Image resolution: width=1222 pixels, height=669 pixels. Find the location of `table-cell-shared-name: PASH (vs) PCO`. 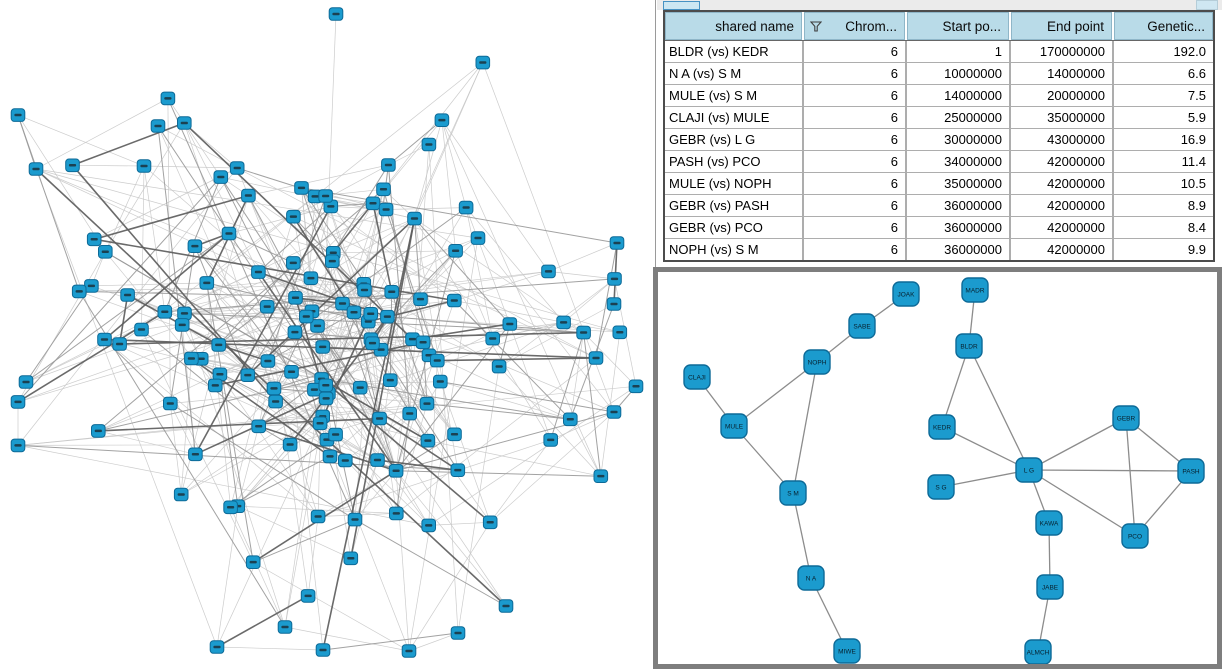

table-cell-shared-name: PASH (vs) PCO is located at coordinates (733, 161).